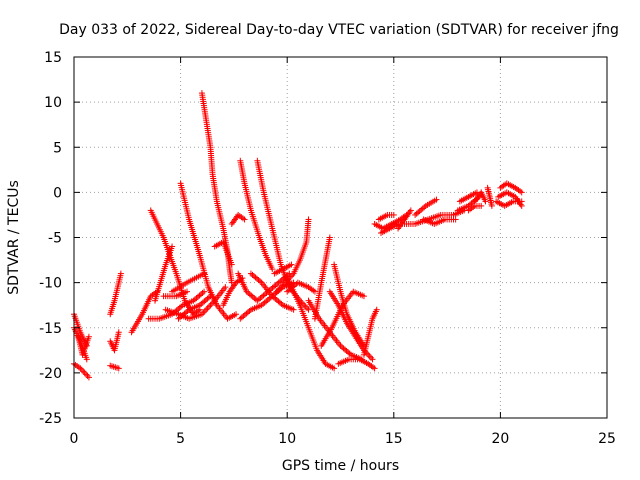 The width and height of the screenshot is (640, 480). I want to click on y-tick-label: -15, so click(50, 329).